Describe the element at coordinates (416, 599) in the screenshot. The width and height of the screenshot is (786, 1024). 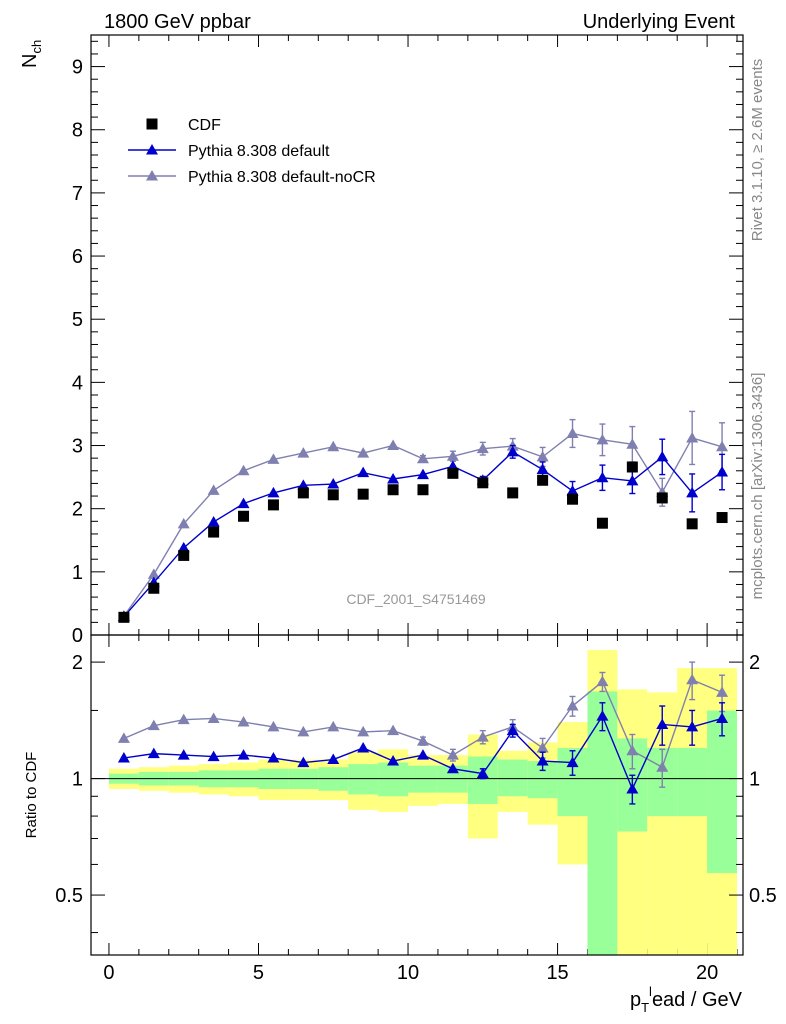
I see `analysis-label: CDF_2001_S4751469` at that location.